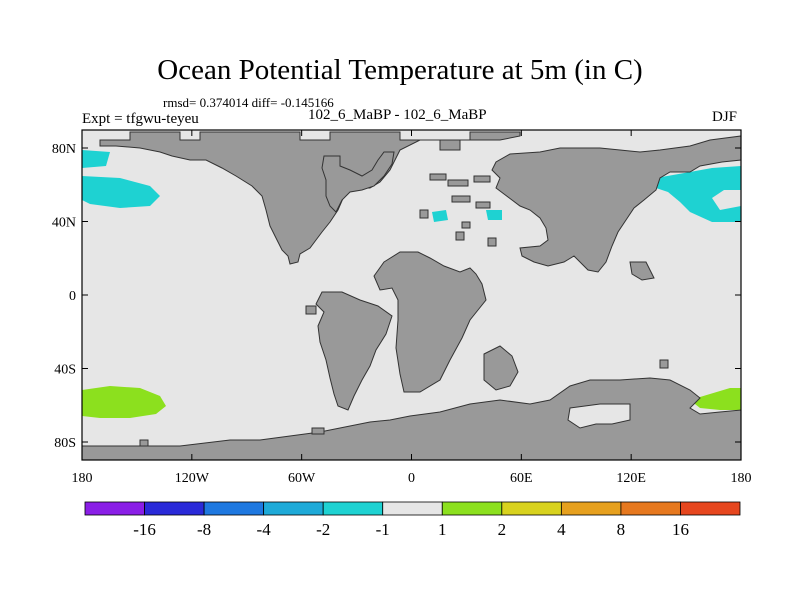 This screenshot has width=800, height=600. Describe the element at coordinates (467, 216) in the screenshot. I see `anomaly-patch-med-cyan` at that location.